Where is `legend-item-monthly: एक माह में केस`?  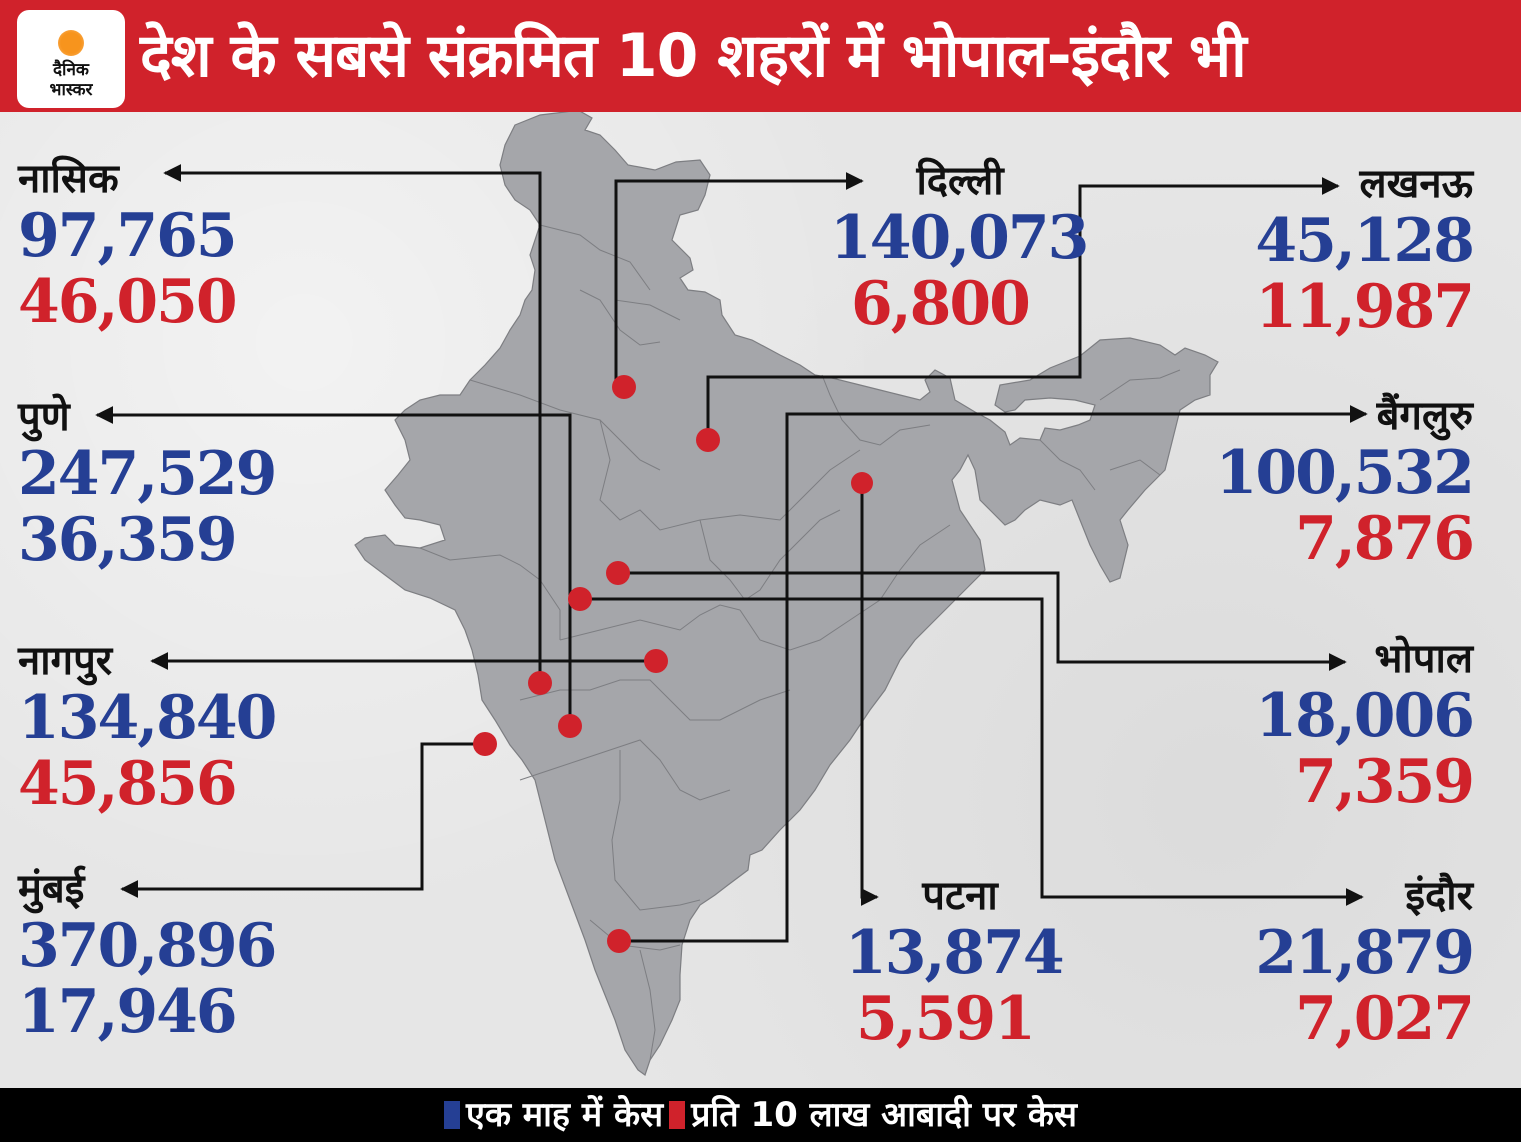 legend-item-monthly: एक माह में केस is located at coordinates (553, 1115).